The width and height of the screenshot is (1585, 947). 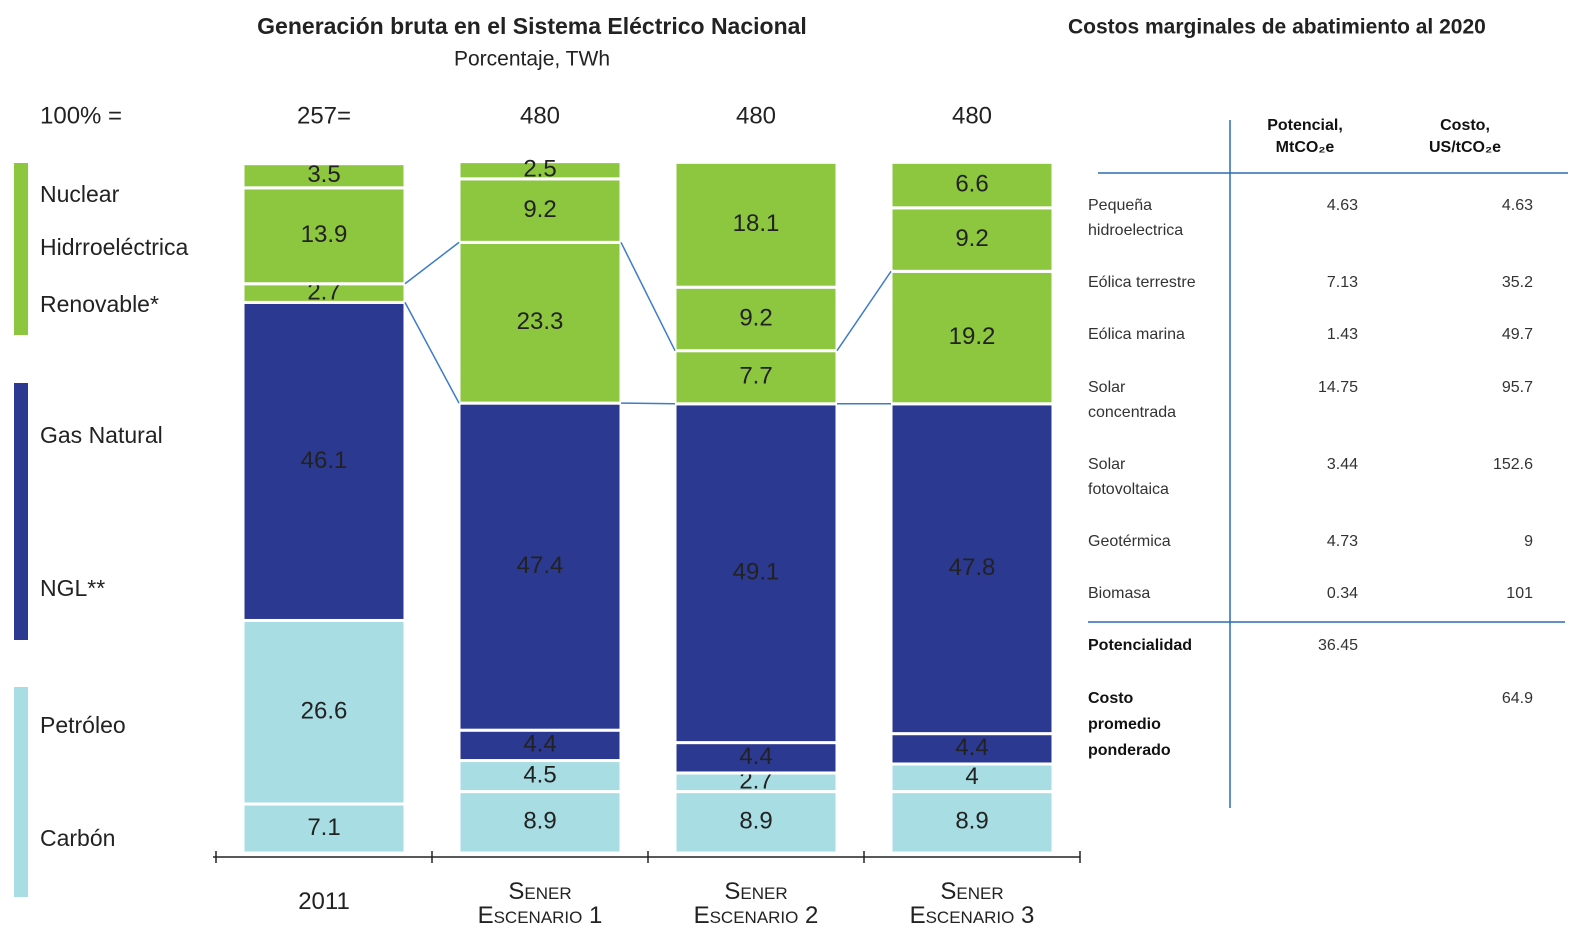 I want to click on costo-cell: 9, so click(x=1528, y=541).